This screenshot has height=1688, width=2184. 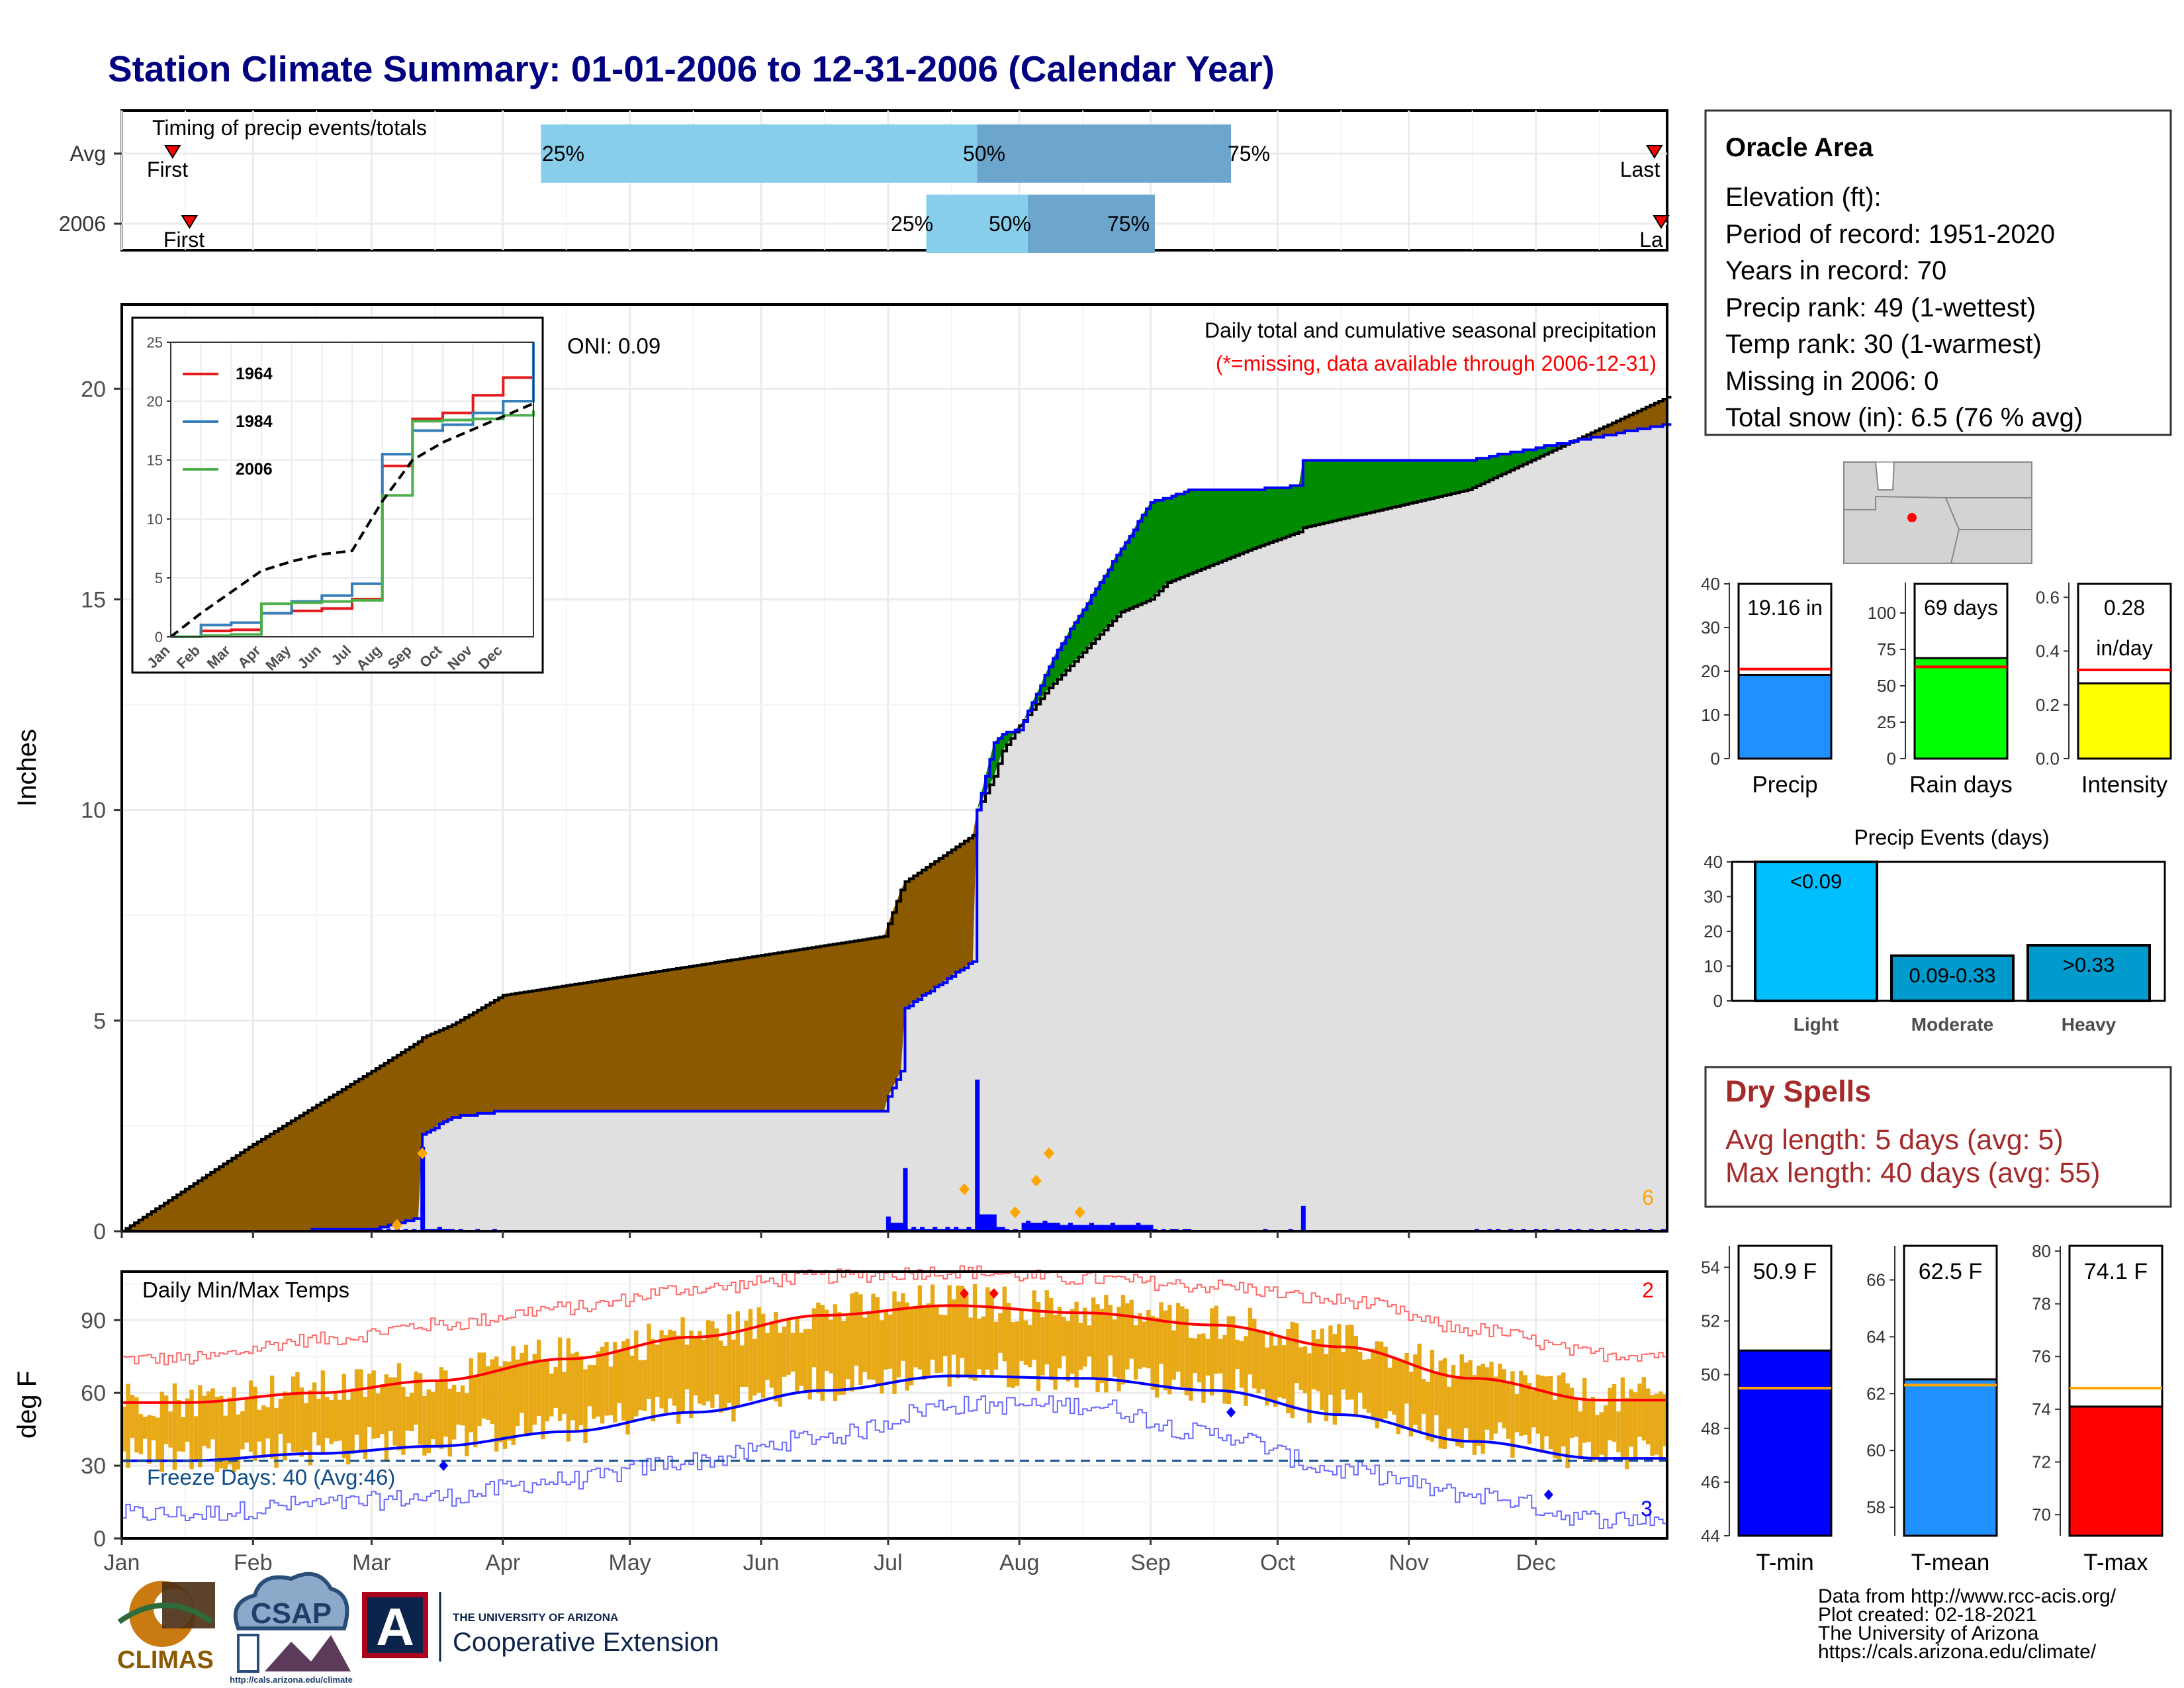 What do you see at coordinates (1928, 1633) in the screenshot?
I see `footer-line-3: The University of Arizona` at bounding box center [1928, 1633].